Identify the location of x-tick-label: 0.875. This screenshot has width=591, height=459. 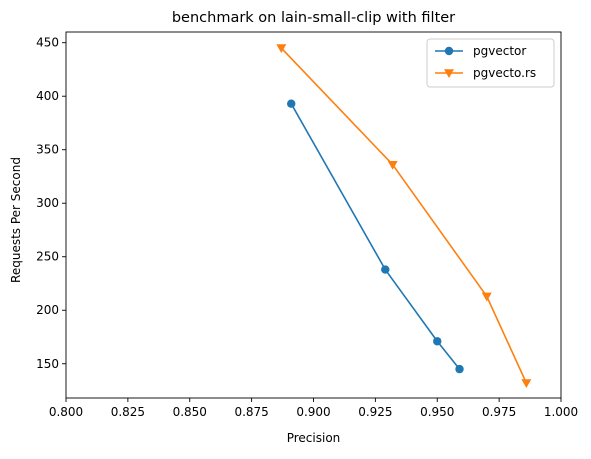
(251, 412).